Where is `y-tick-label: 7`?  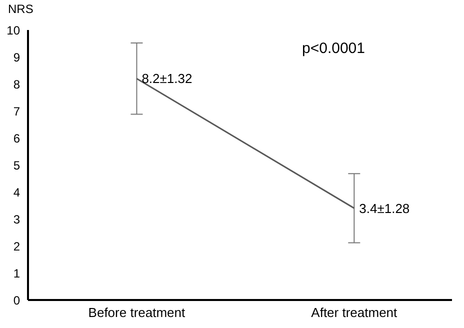
y-tick-label: 7 is located at coordinates (16, 111).